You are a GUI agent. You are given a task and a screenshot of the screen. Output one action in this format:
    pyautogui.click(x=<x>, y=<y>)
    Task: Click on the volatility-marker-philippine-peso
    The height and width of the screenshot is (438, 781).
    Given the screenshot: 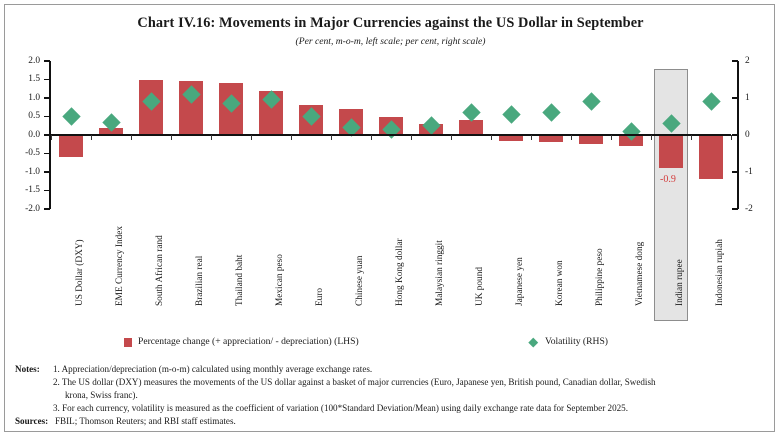 What is the action you would take?
    pyautogui.click(x=591, y=101)
    